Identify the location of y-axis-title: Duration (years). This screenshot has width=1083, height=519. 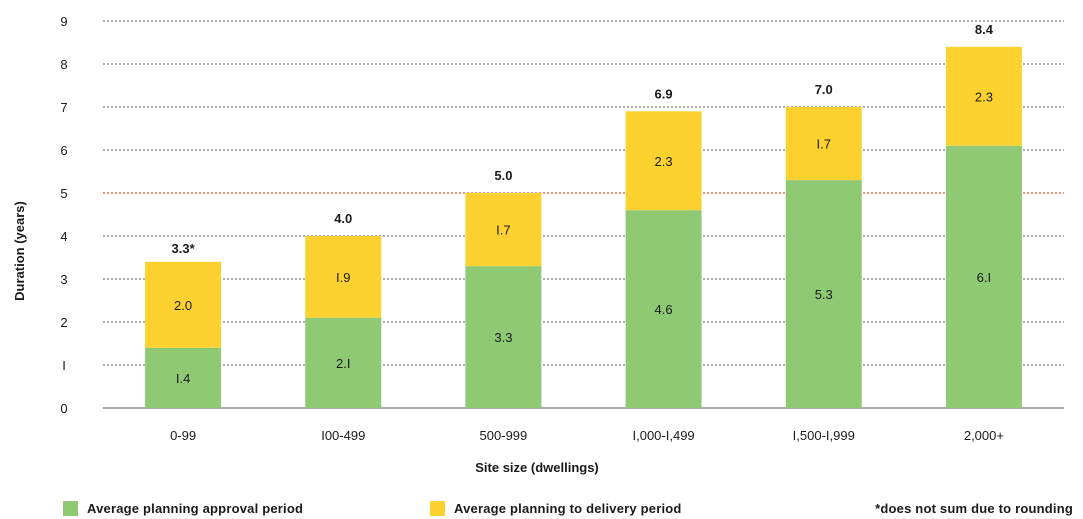
(19, 251).